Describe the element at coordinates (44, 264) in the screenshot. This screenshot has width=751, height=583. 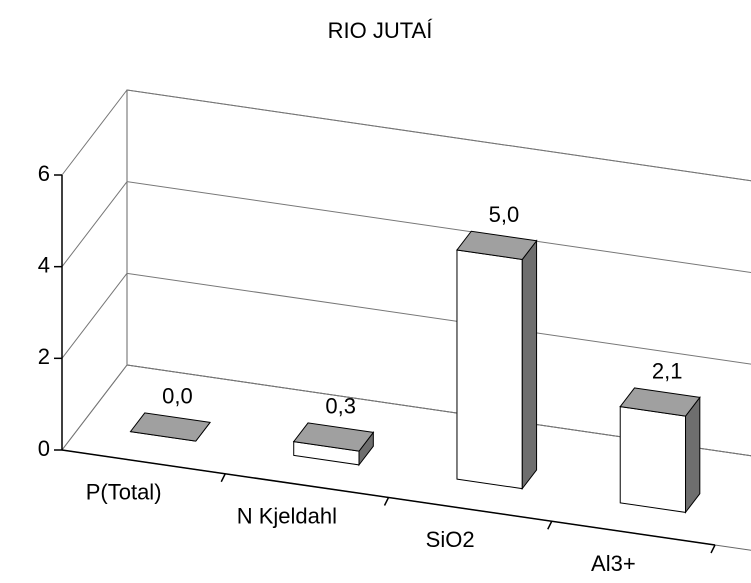
I see `y-tick-label: 4` at that location.